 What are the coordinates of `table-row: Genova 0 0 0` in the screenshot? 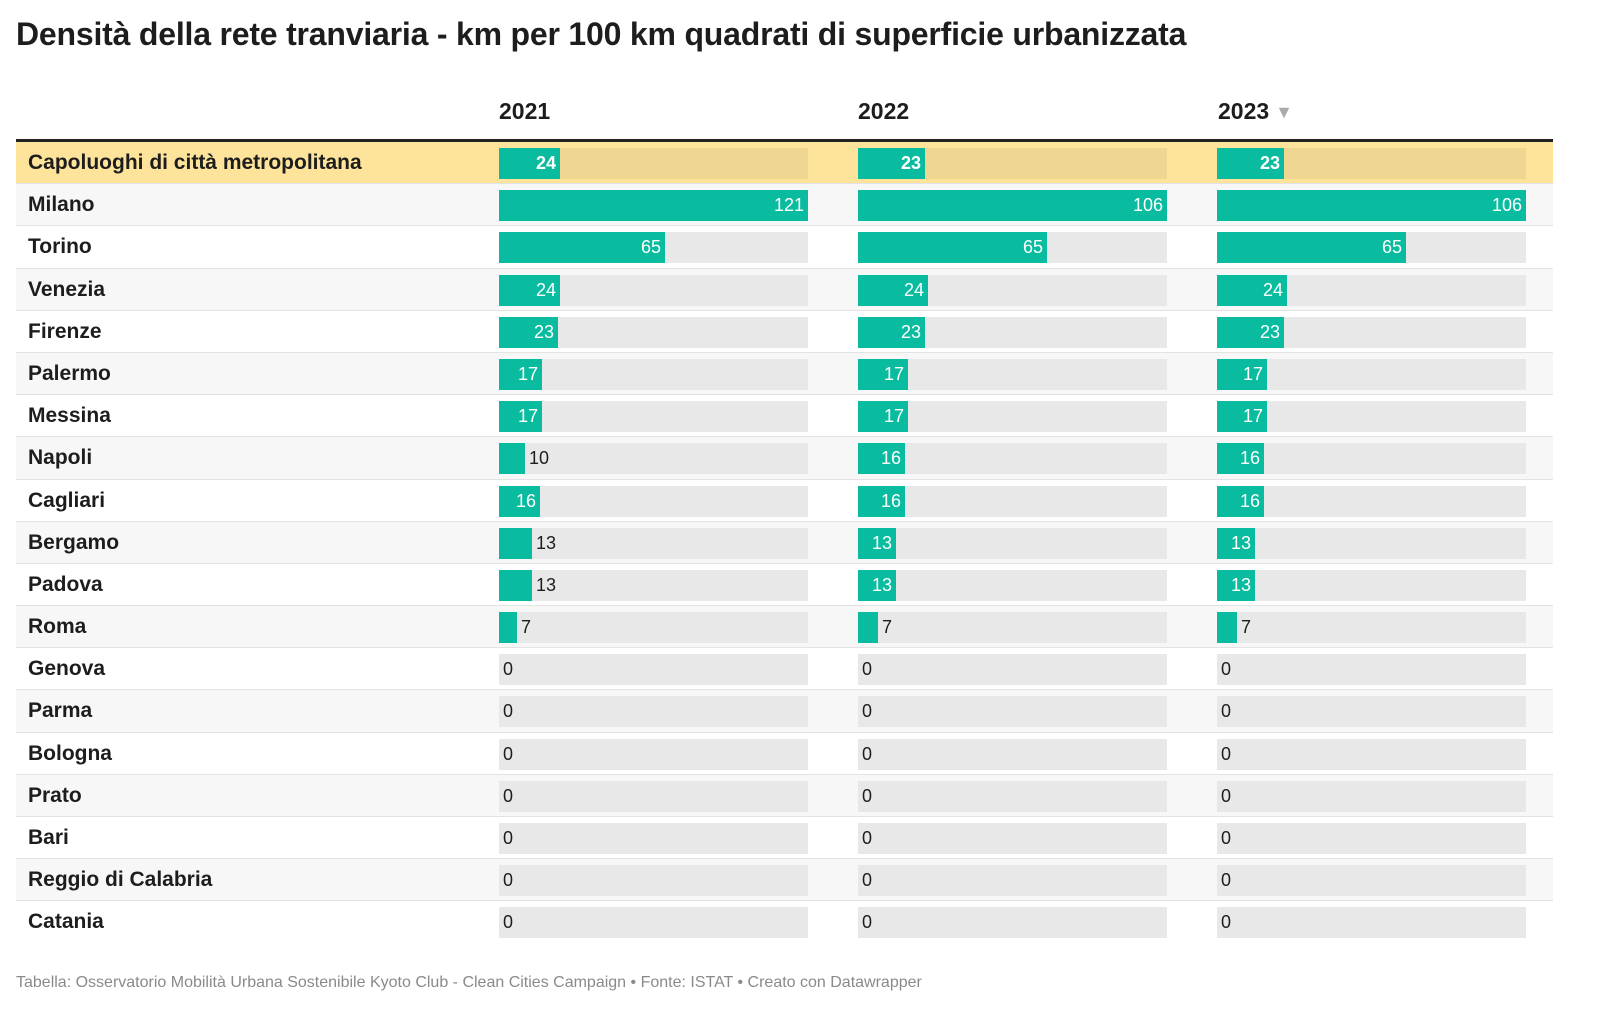 It's located at (784, 669).